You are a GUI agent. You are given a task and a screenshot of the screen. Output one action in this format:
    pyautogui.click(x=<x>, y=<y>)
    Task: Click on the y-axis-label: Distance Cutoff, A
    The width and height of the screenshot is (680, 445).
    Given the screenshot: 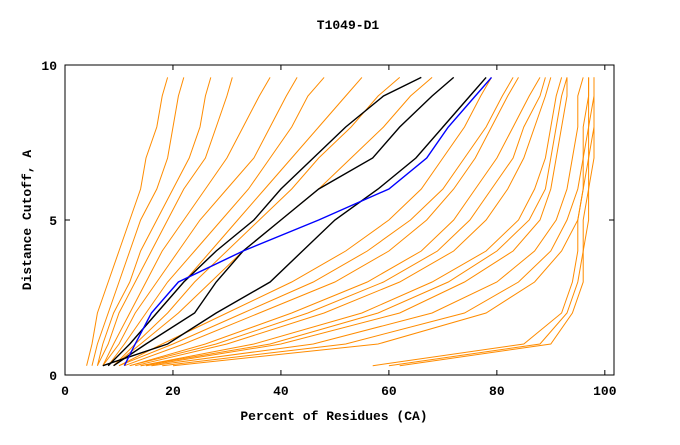 What is the action you would take?
    pyautogui.click(x=27, y=220)
    